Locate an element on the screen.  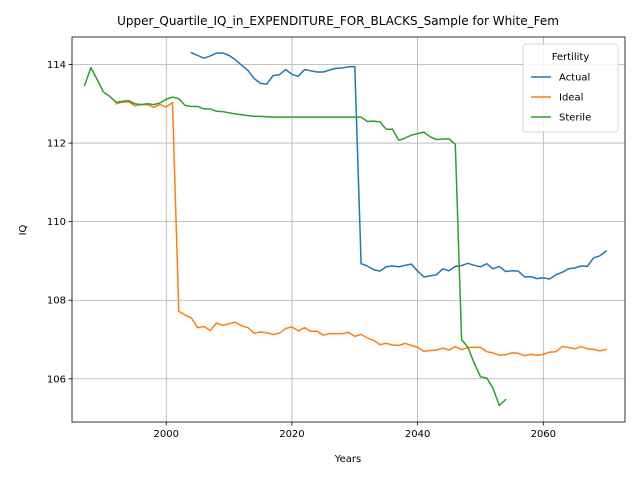
y-tick-label: 106 is located at coordinates (56, 379).